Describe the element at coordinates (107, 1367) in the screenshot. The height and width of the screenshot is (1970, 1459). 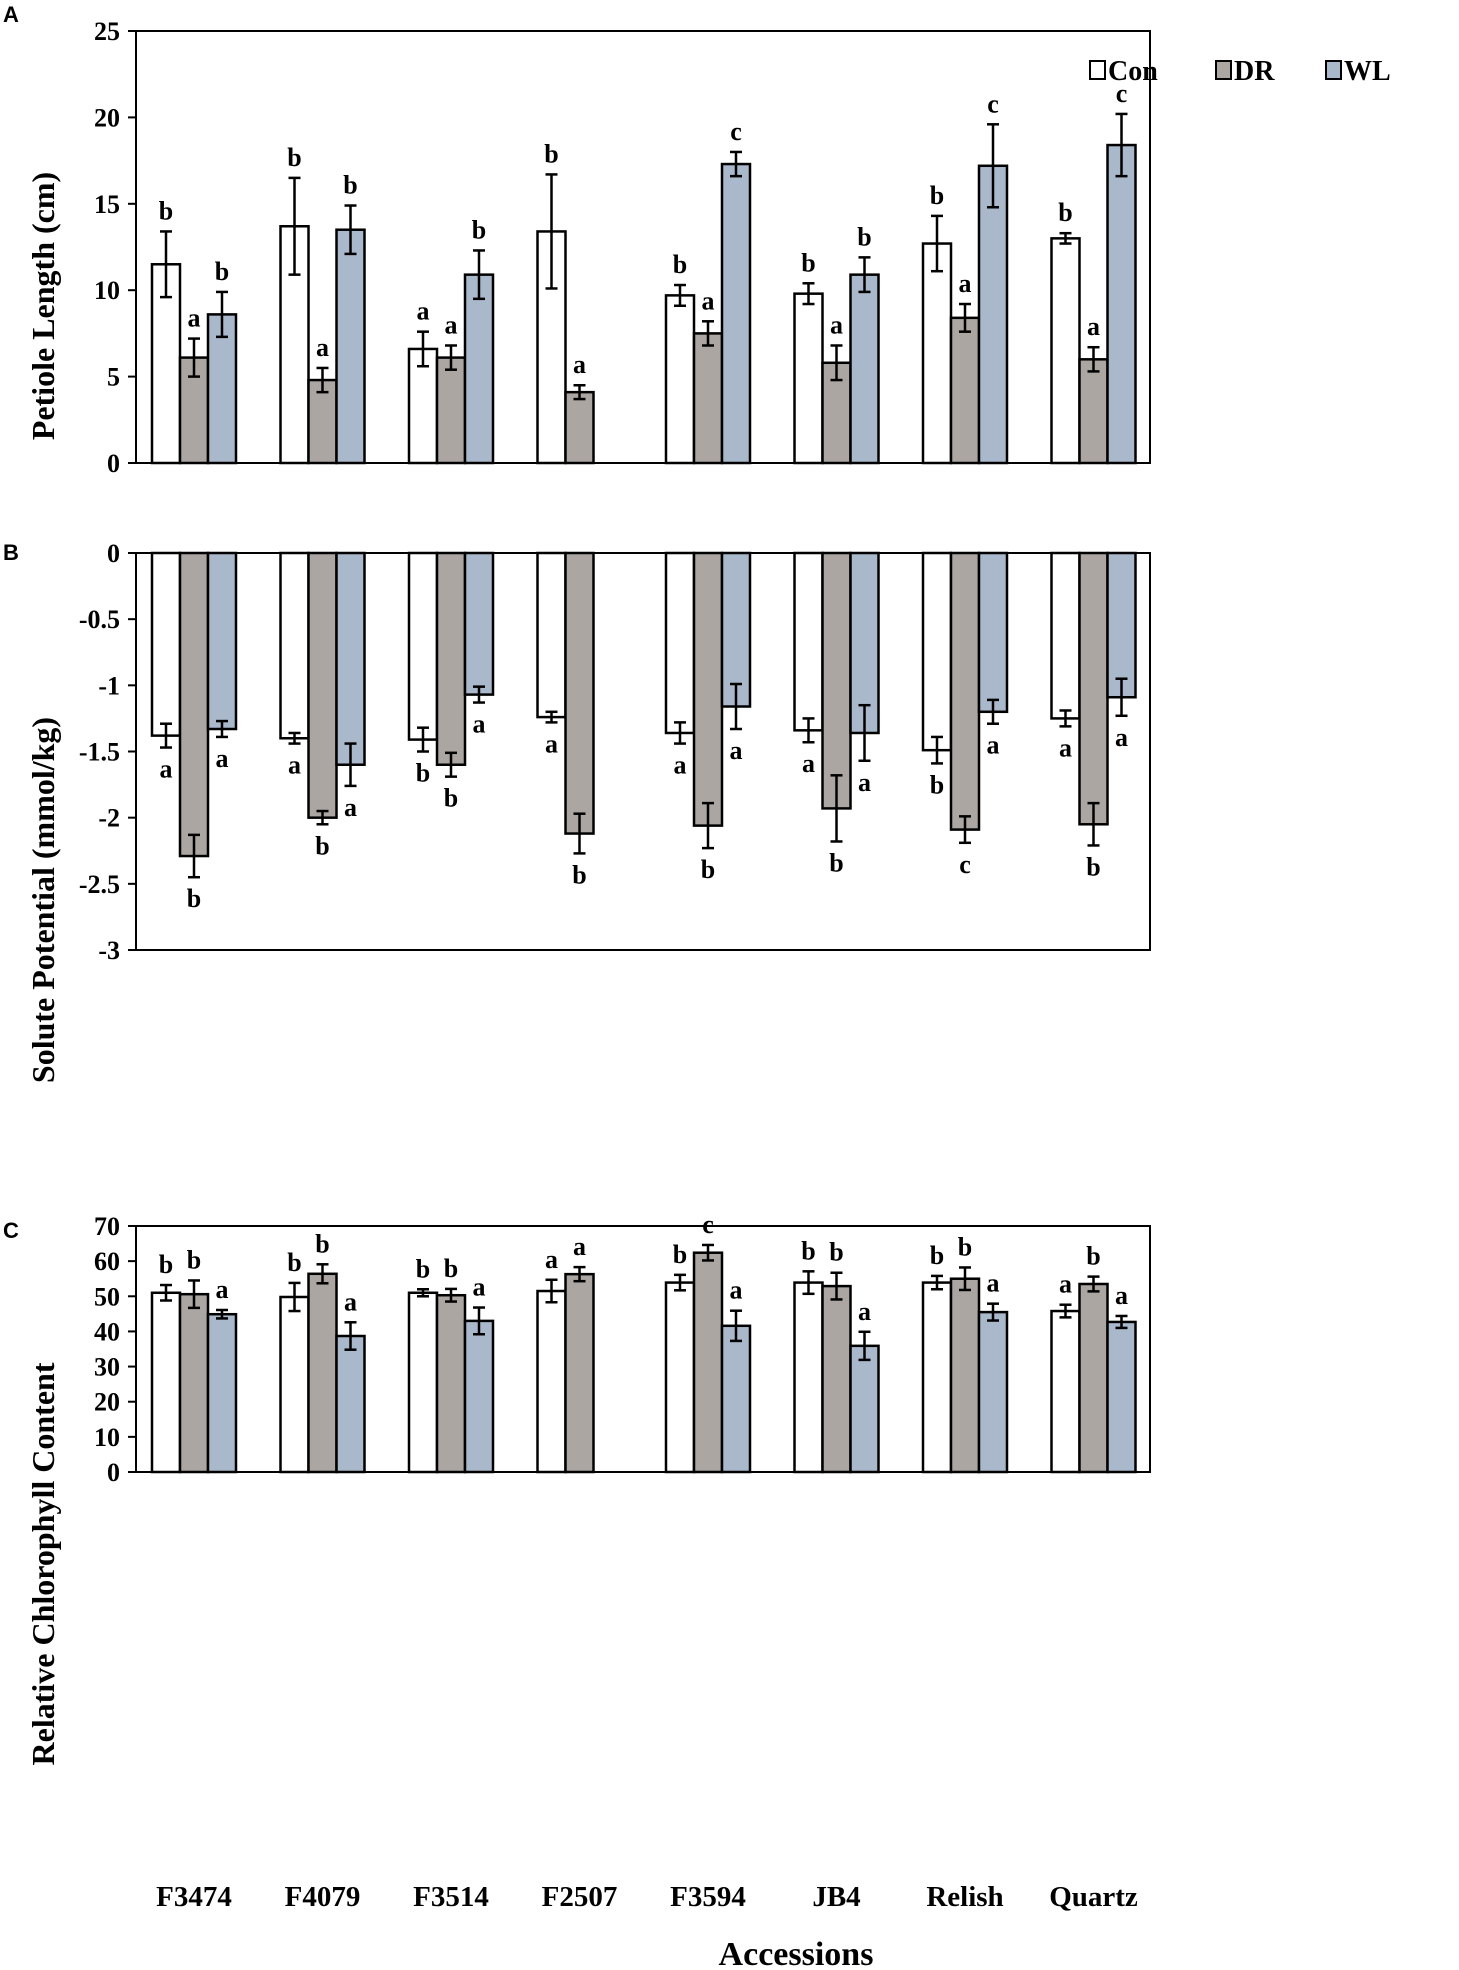
I see `panel-c-y-tick-label: 30` at that location.